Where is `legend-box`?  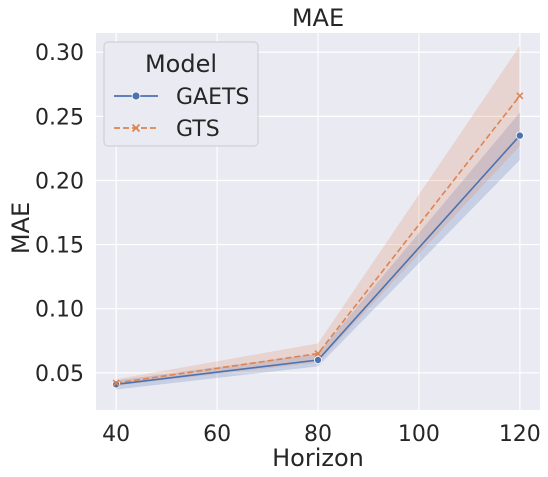 legend-box is located at coordinates (181, 94).